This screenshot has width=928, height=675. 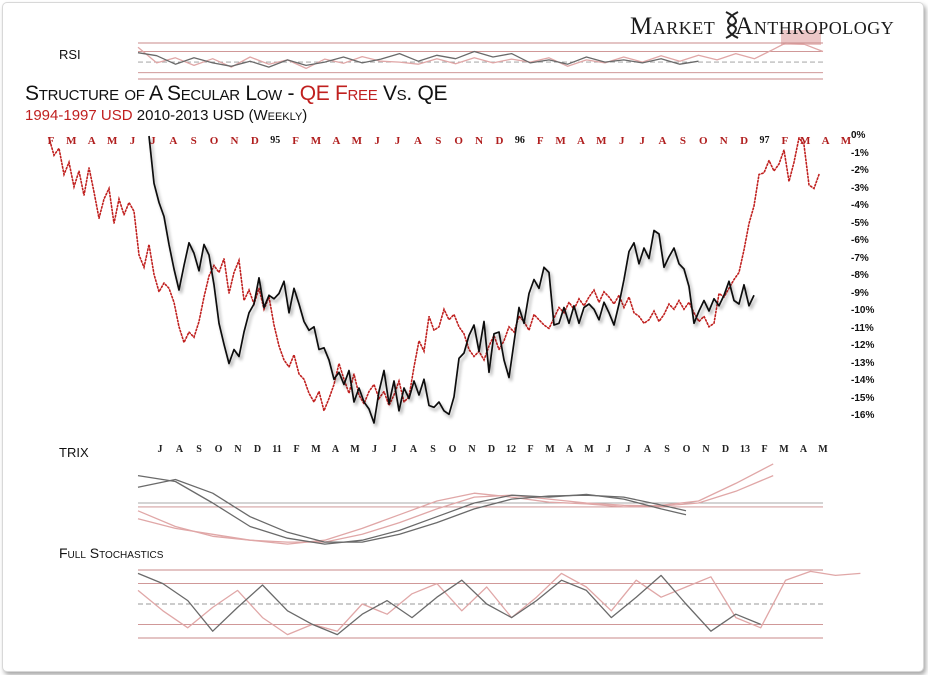 What do you see at coordinates (863, 345) in the screenshot?
I see `y-tick-label: -12%` at bounding box center [863, 345].